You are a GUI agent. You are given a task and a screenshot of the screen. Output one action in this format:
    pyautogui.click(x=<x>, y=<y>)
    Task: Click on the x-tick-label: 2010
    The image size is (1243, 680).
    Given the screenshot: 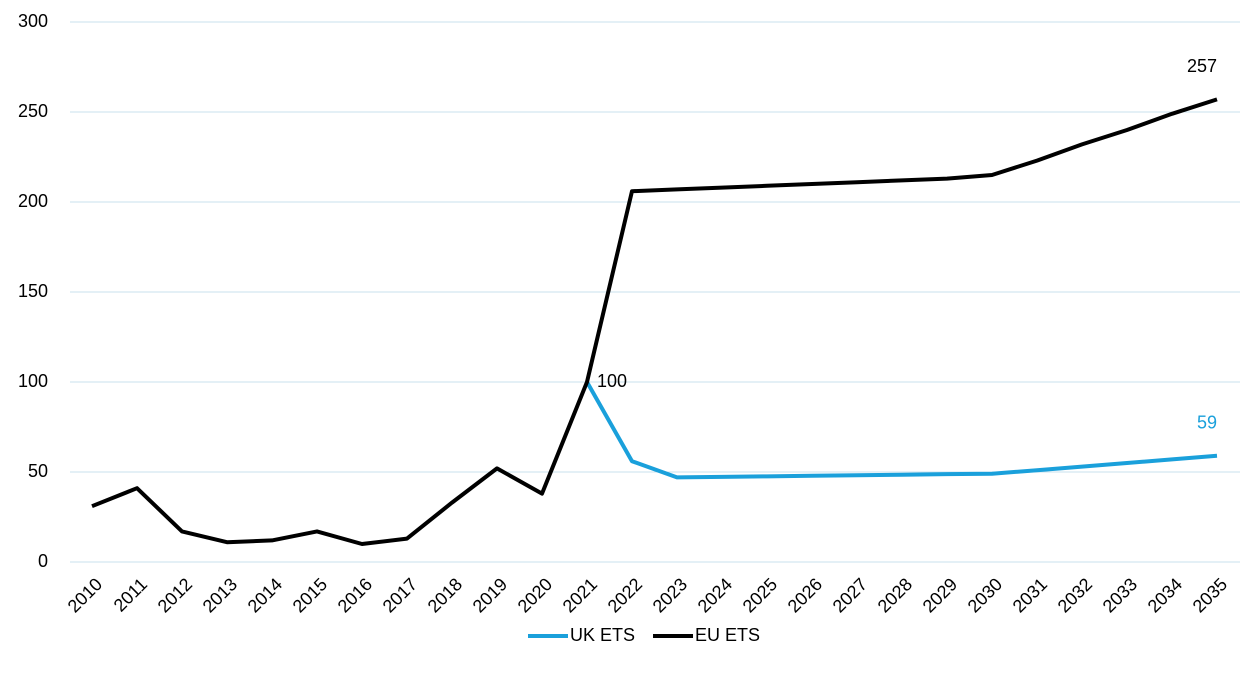 What is the action you would take?
    pyautogui.click(x=85, y=595)
    